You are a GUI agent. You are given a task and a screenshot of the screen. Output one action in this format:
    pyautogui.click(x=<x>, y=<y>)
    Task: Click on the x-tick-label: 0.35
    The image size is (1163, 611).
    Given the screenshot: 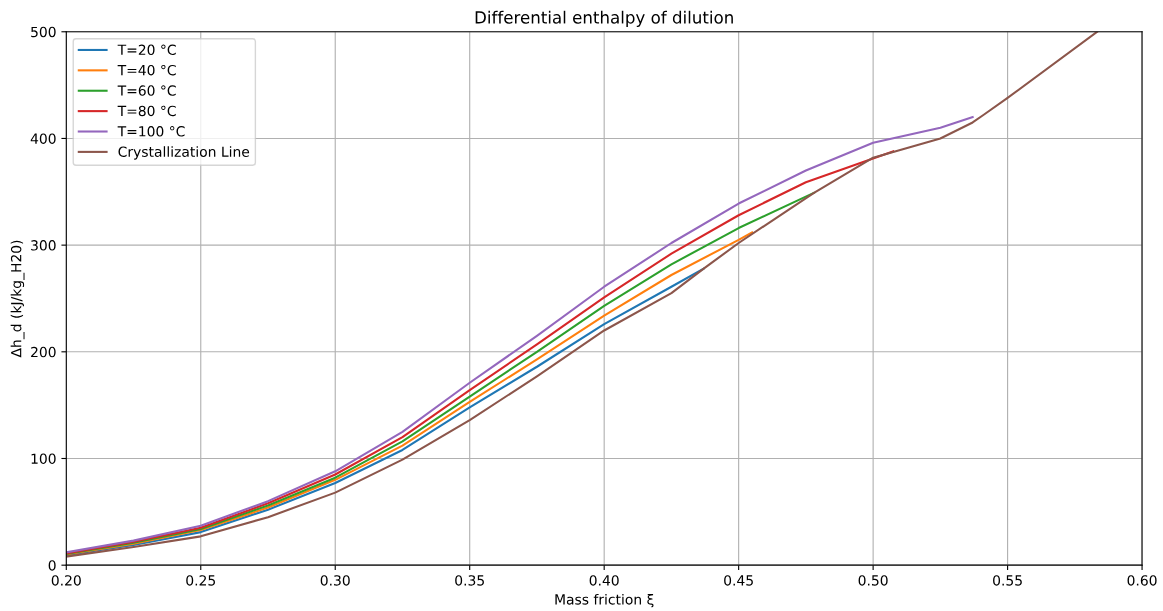 What is the action you would take?
    pyautogui.click(x=469, y=580)
    